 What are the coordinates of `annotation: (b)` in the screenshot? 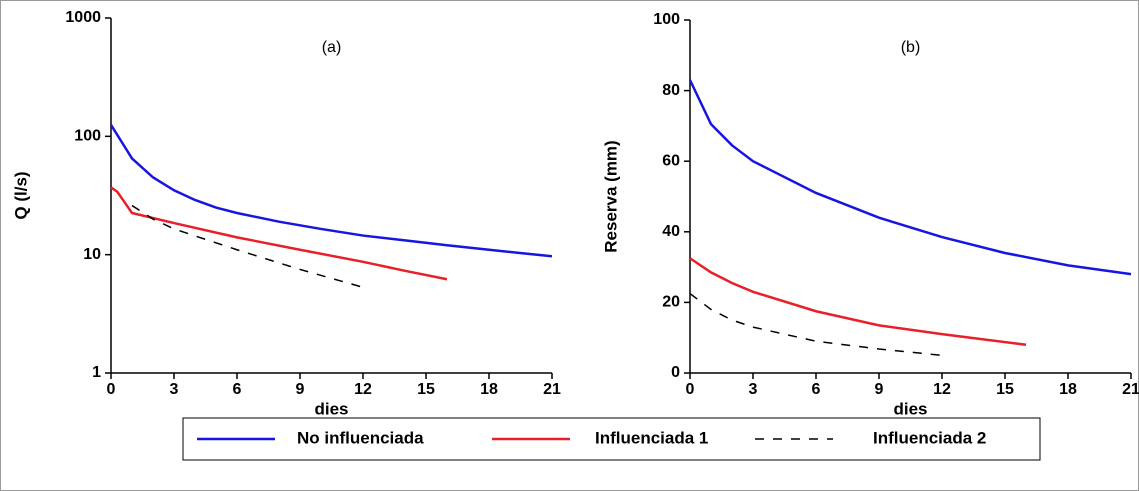 It's located at (911, 47).